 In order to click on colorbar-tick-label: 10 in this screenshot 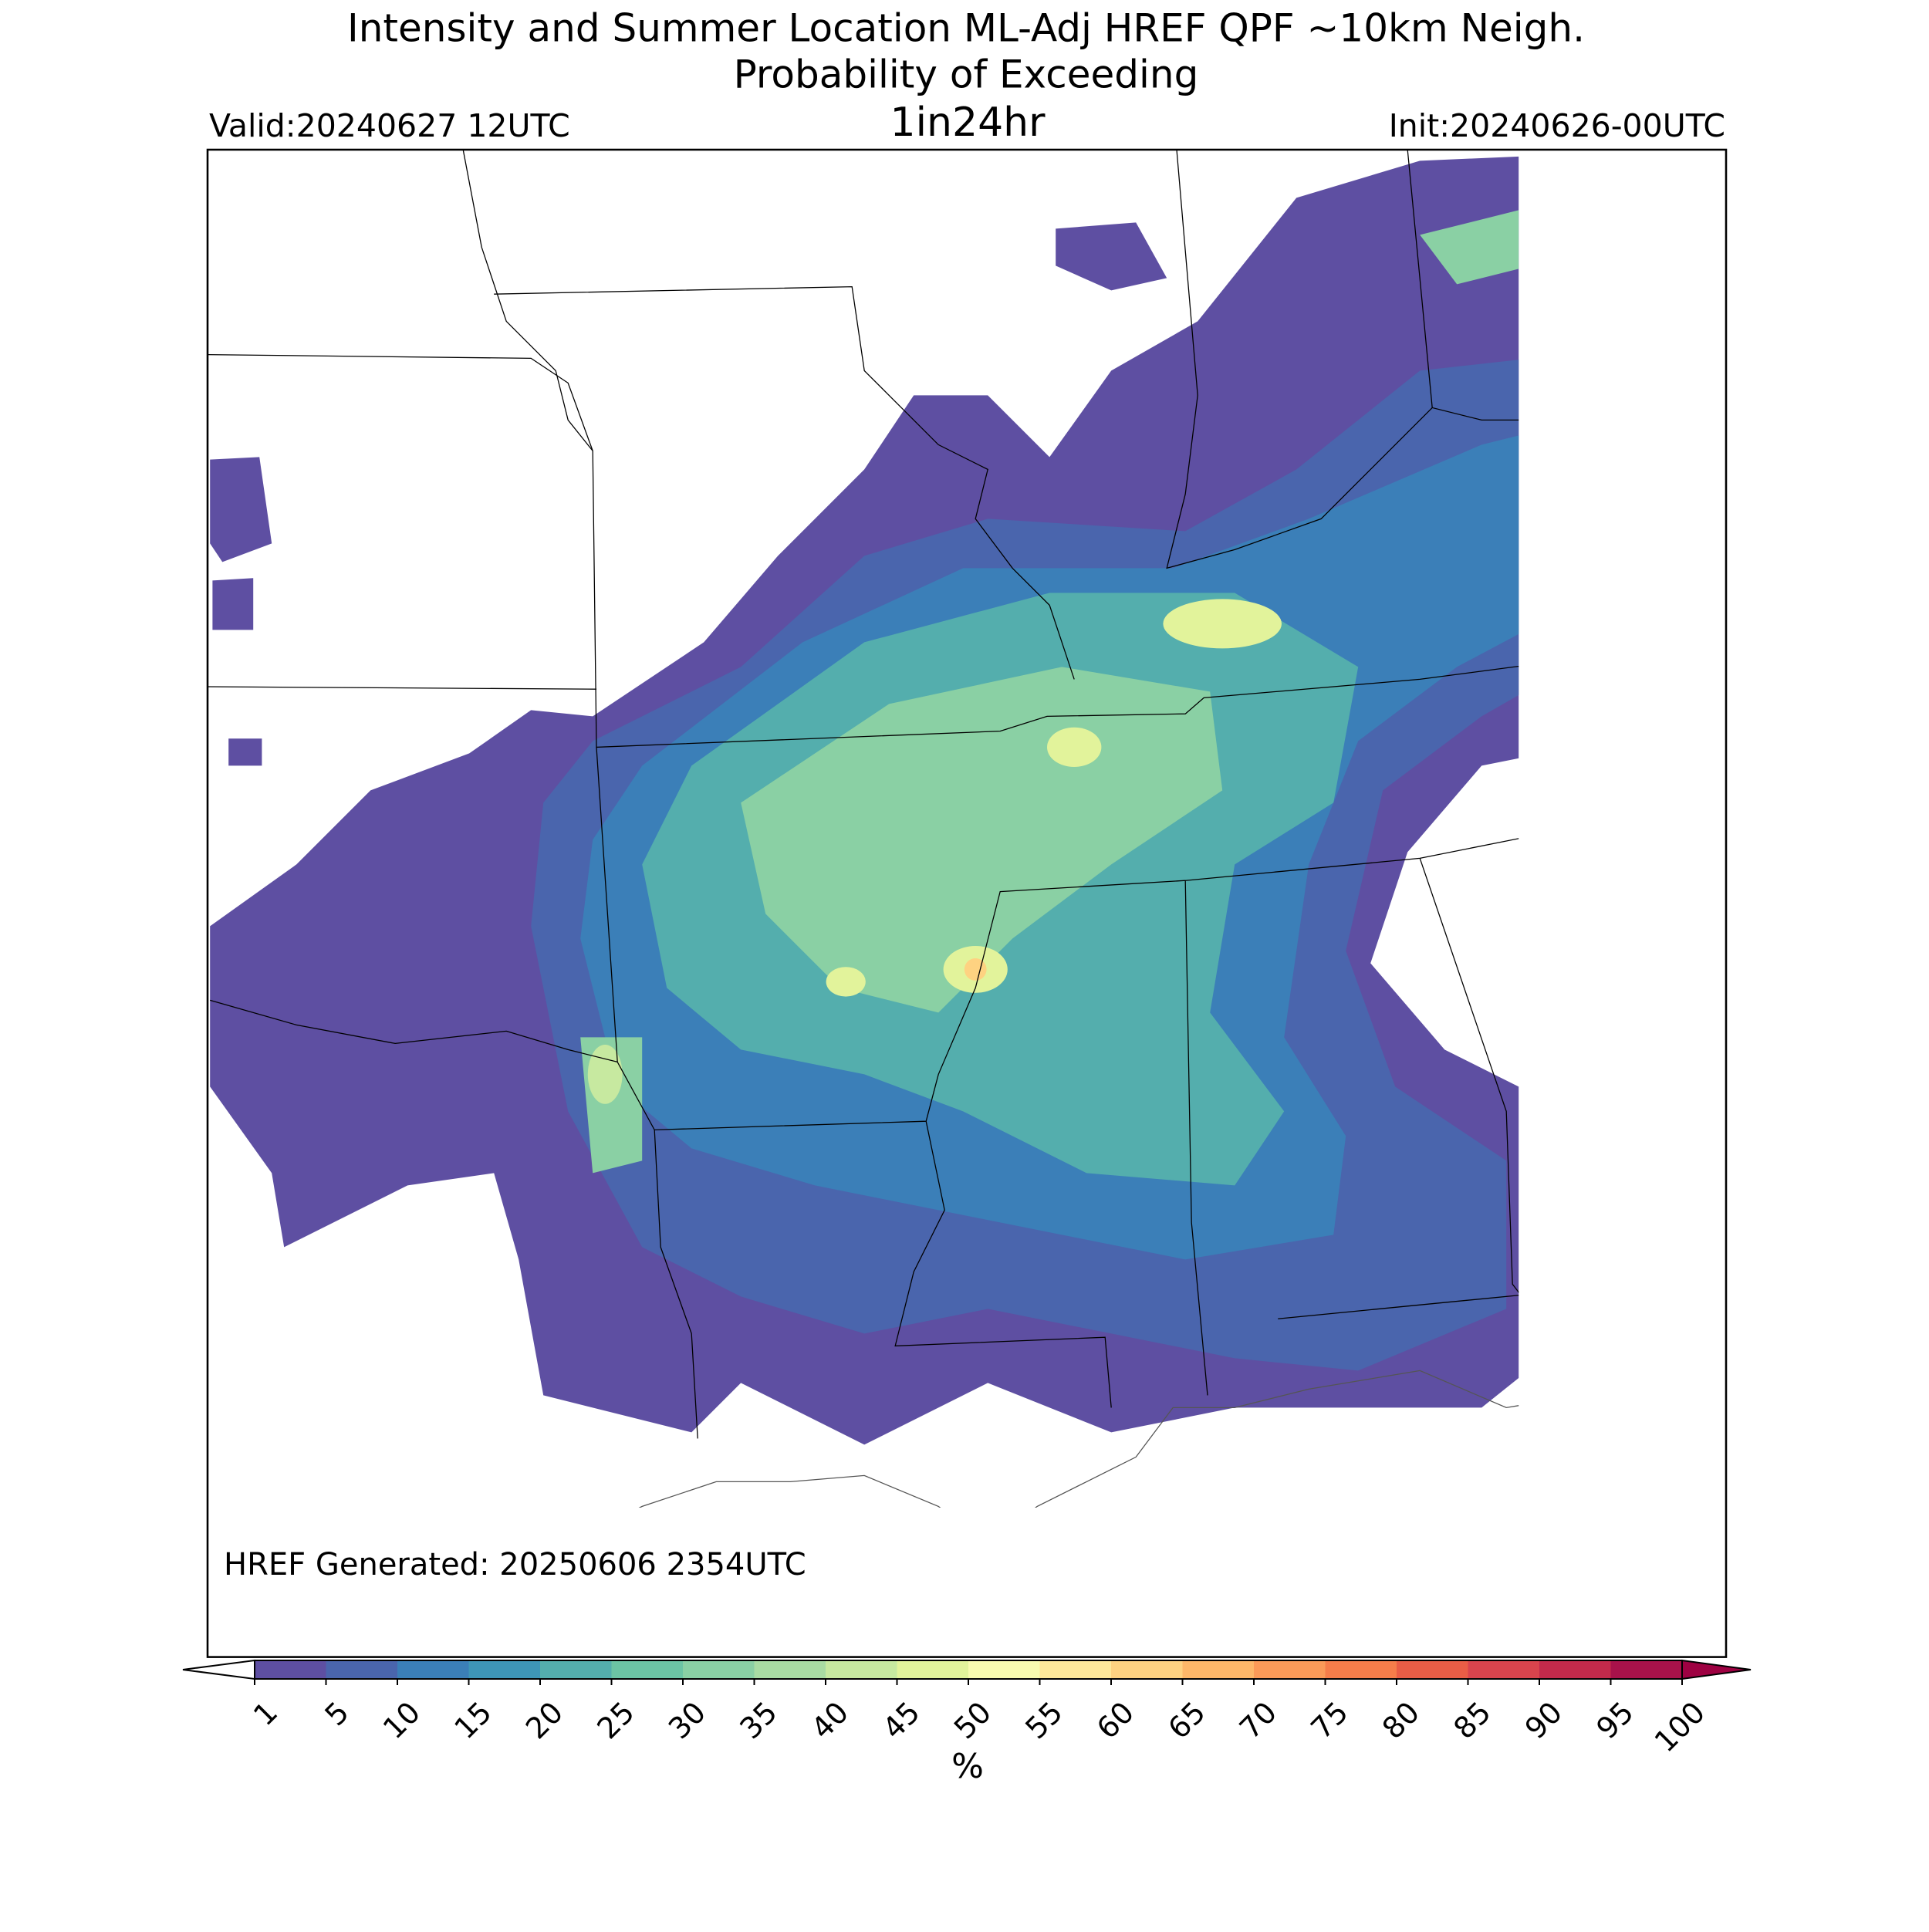, I will do `click(402, 1720)`.